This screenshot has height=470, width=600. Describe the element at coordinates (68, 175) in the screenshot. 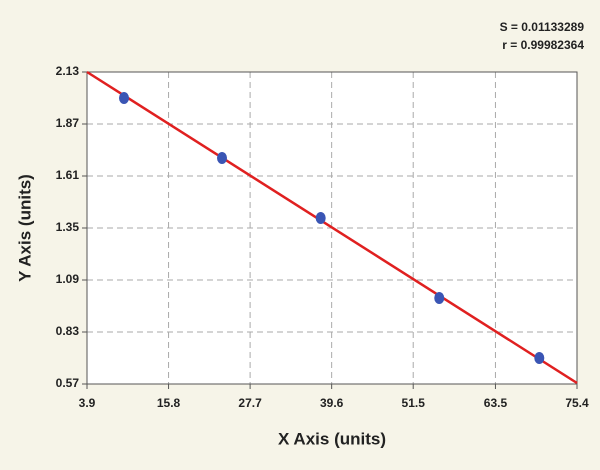

I see `y-tick-label: 1.61` at that location.